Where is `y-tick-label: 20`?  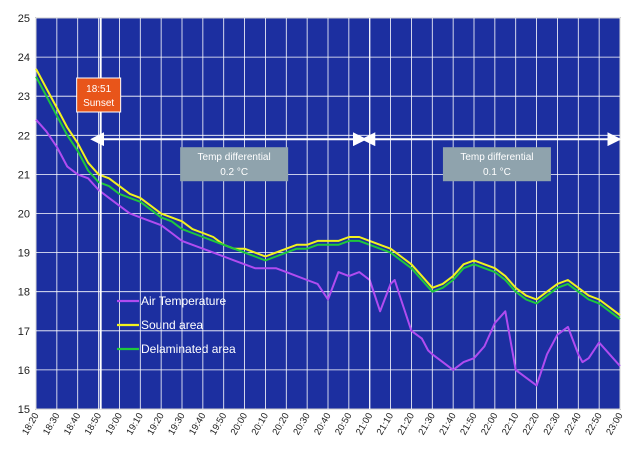 y-tick-label: 20 is located at coordinates (24, 215).